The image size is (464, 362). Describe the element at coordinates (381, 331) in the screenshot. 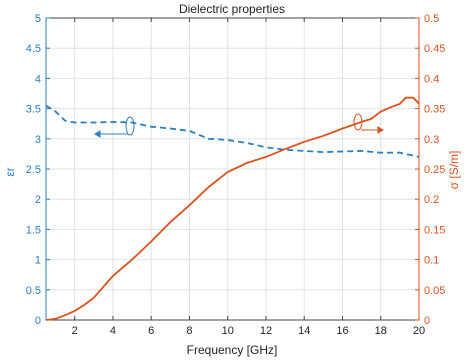

I see `x-tick-label: 18` at that location.